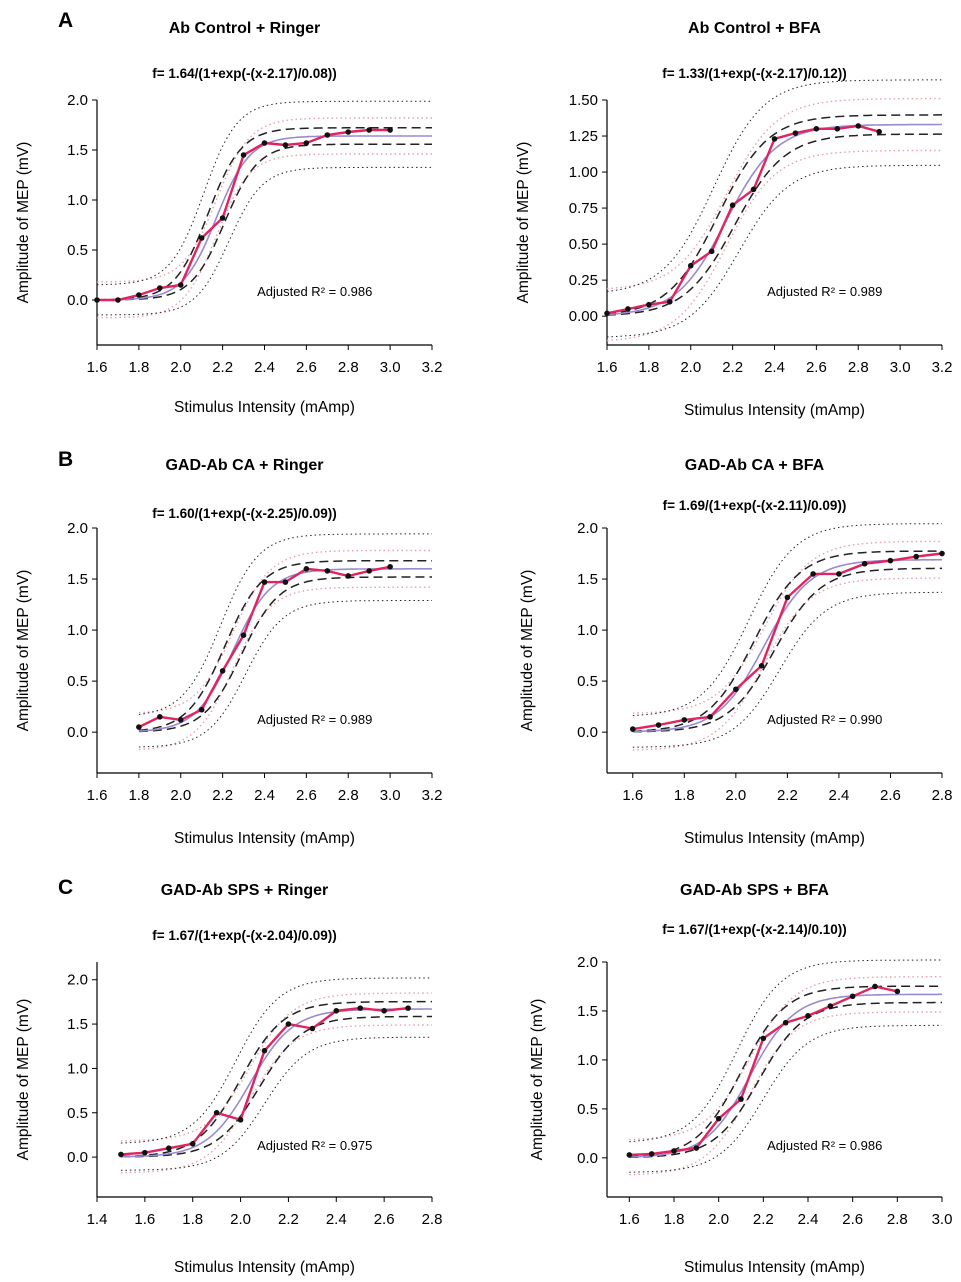 The image size is (961, 1282). Describe the element at coordinates (900, 367) in the screenshot. I see `x-tick-label: 3.0` at that location.